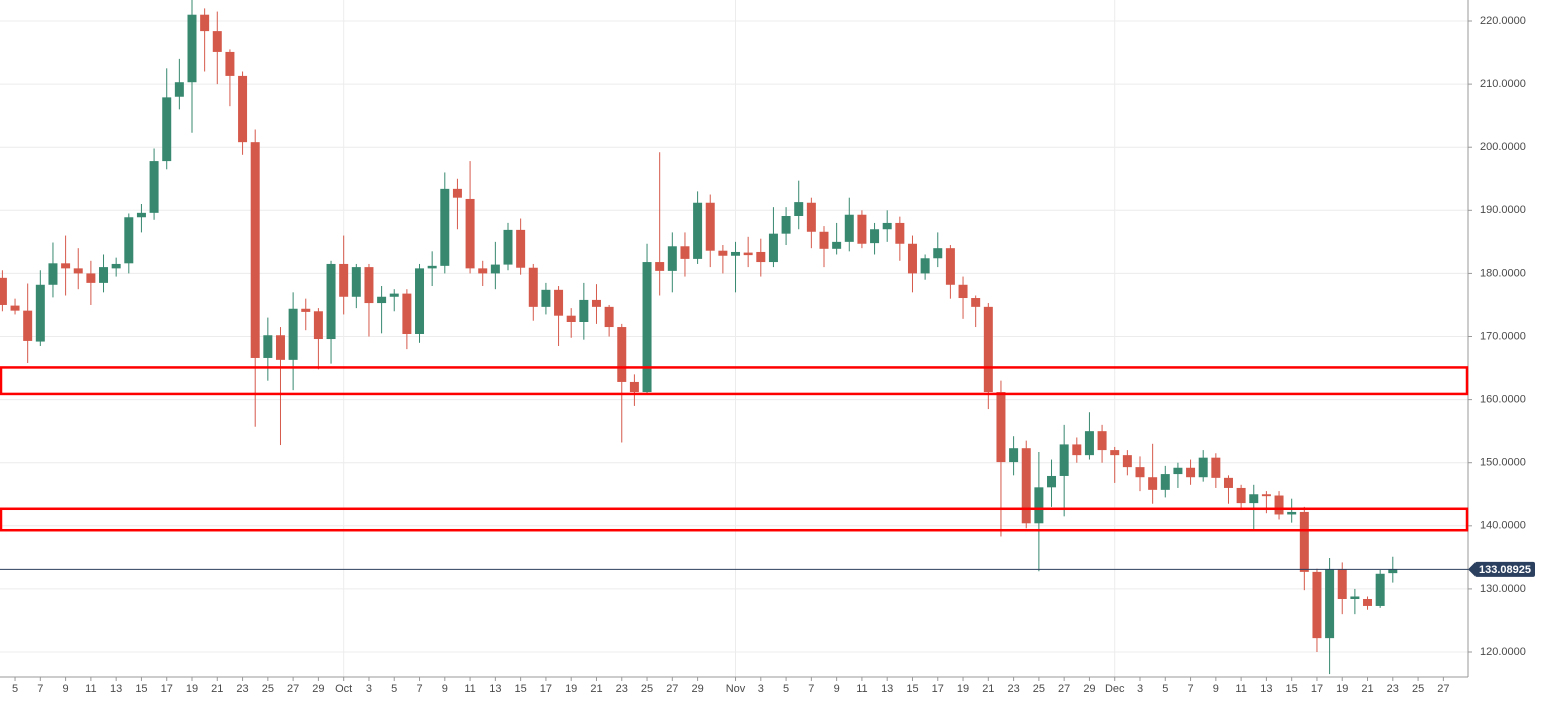 The image size is (1563, 701). Describe the element at coordinates (734, 381) in the screenshot. I see `zone` at that location.